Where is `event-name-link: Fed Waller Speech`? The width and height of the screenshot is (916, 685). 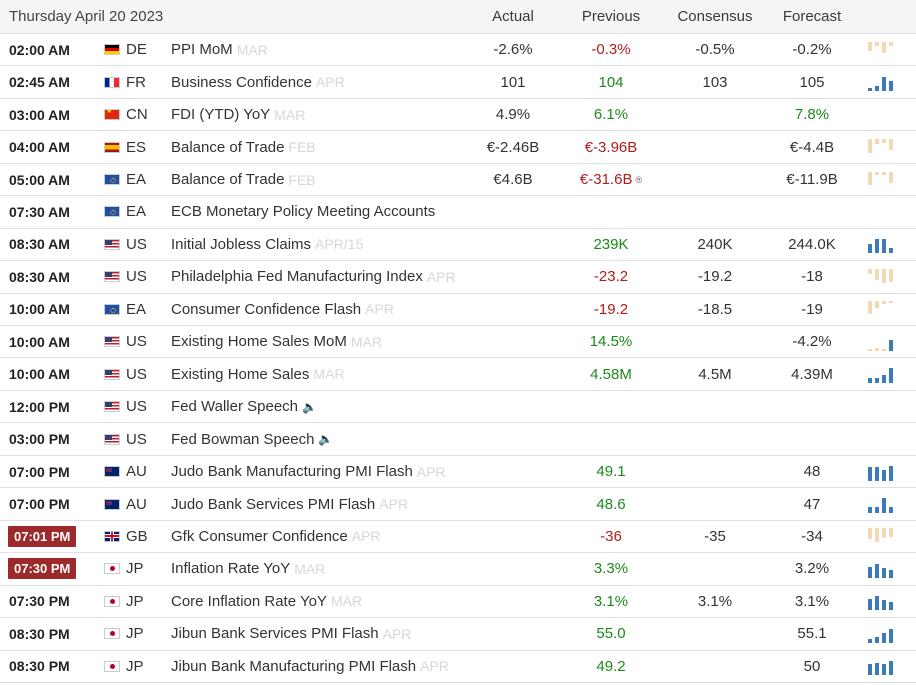 event-name-link: Fed Waller Speech is located at coordinates (235, 407).